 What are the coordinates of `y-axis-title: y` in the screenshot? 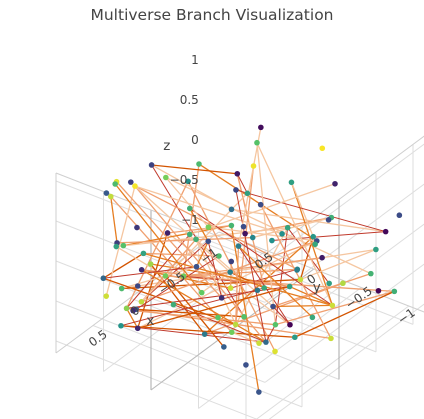 It's located at (317, 288).